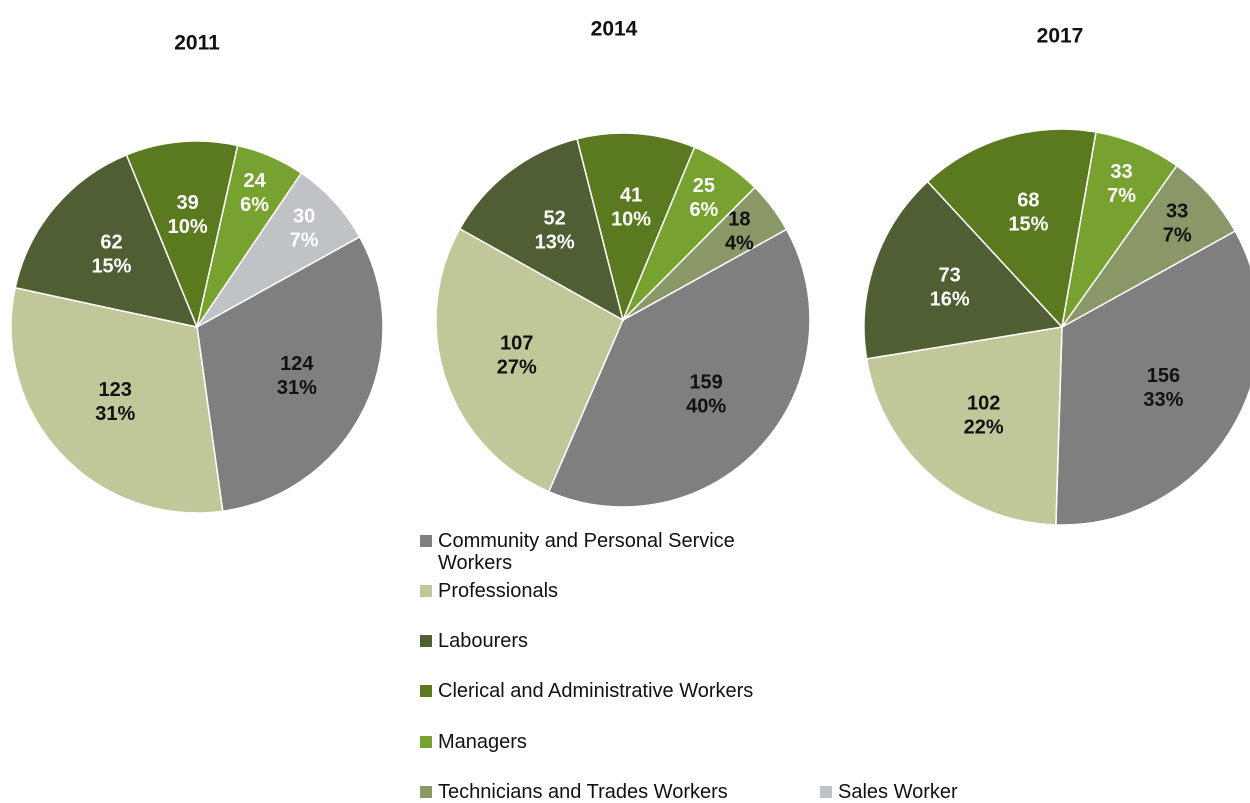 Image resolution: width=1250 pixels, height=803 pixels. Describe the element at coordinates (630, 591) in the screenshot. I see `legend-item: Professionals` at that location.